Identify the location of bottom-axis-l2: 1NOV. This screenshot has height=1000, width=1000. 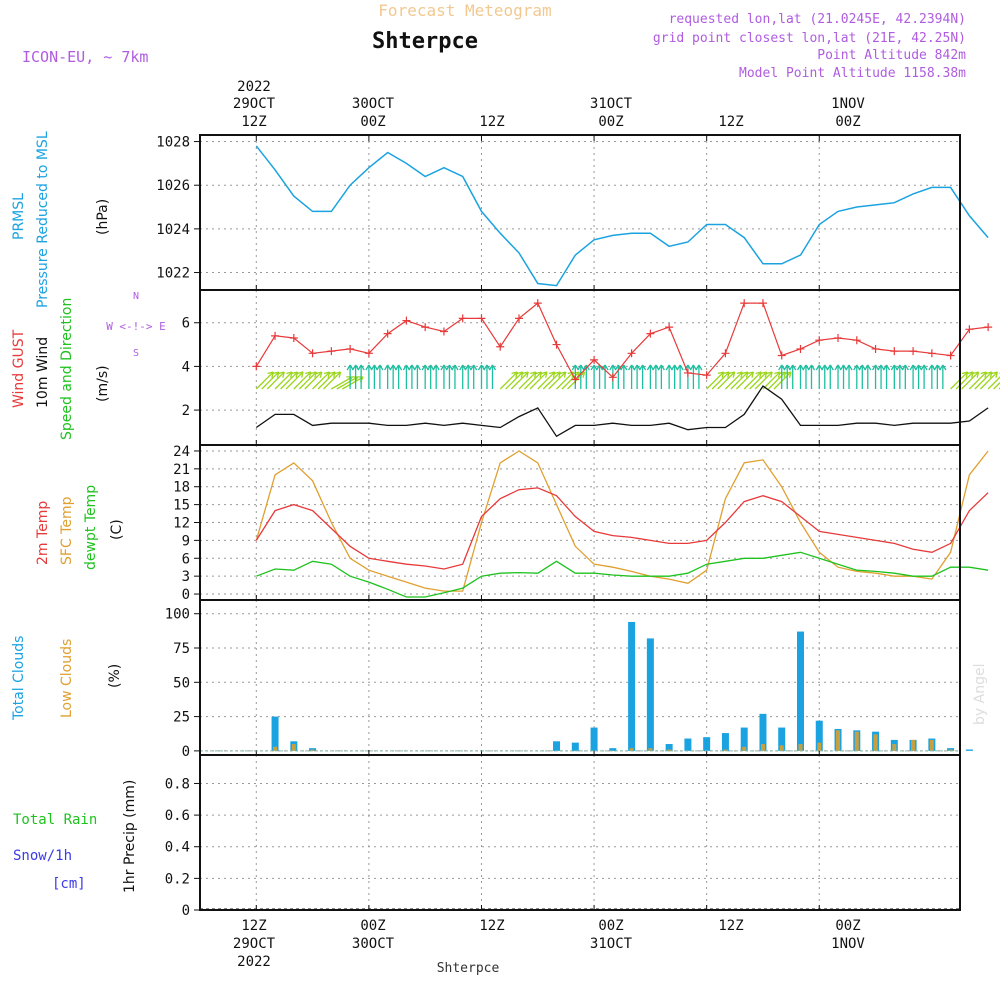
(848, 944).